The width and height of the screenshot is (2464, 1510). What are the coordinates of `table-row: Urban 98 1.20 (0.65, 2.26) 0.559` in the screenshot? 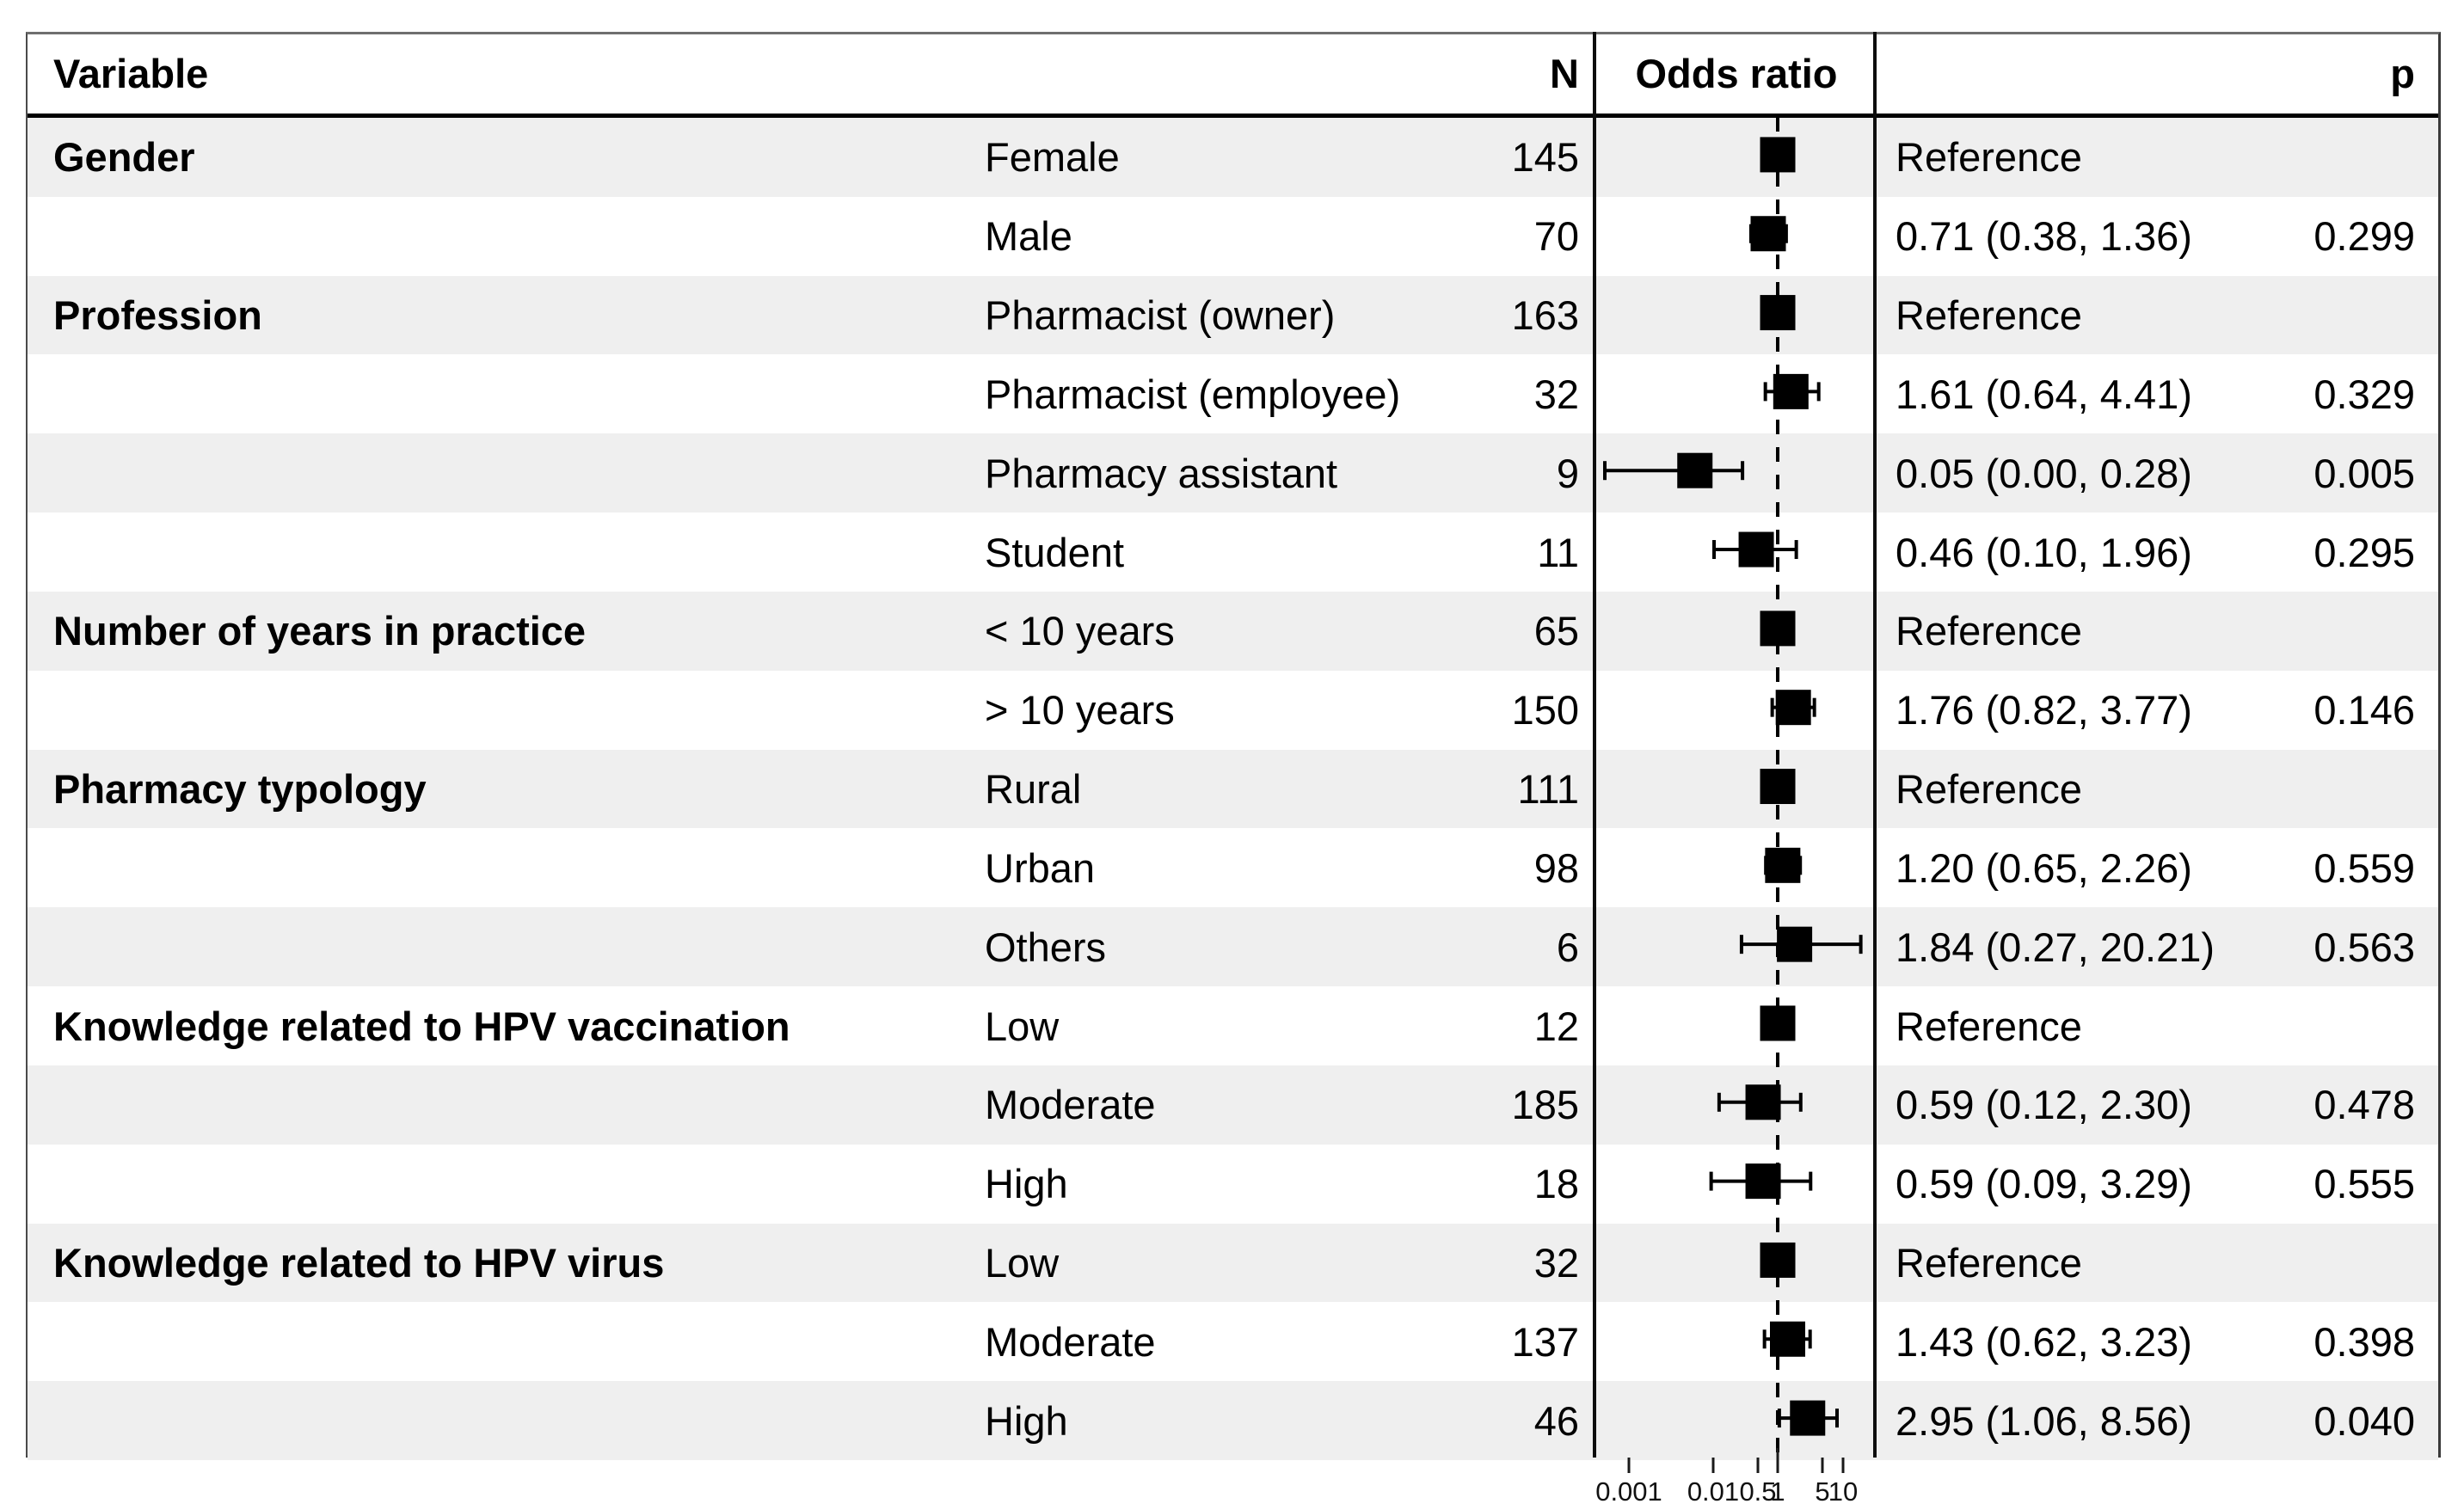 It's located at (1233, 867).